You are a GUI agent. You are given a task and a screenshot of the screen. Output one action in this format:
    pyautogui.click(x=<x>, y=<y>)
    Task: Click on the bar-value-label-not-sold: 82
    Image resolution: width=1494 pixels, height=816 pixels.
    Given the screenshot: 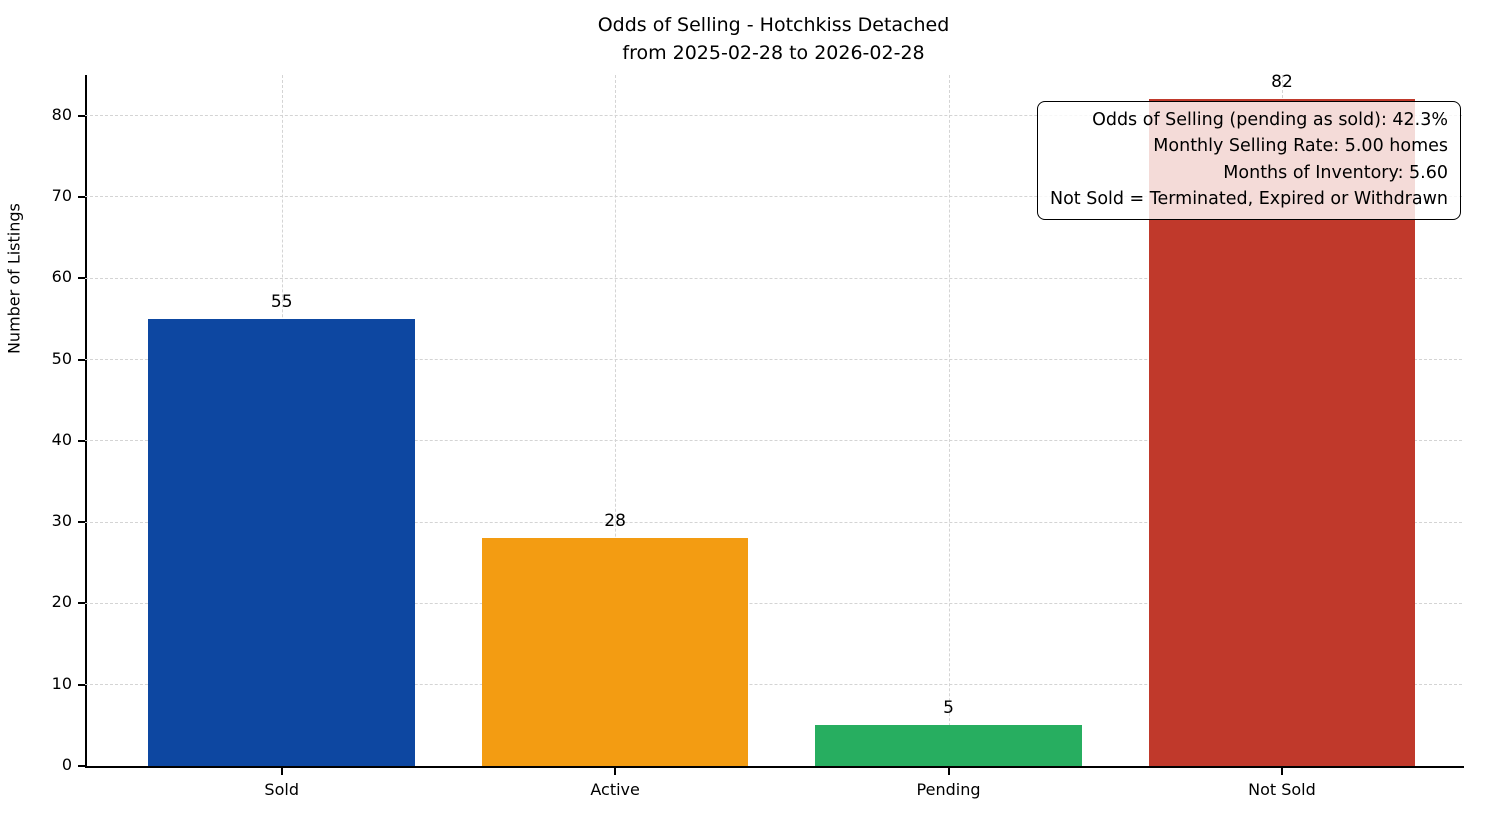 What is the action you would take?
    pyautogui.click(x=1282, y=82)
    